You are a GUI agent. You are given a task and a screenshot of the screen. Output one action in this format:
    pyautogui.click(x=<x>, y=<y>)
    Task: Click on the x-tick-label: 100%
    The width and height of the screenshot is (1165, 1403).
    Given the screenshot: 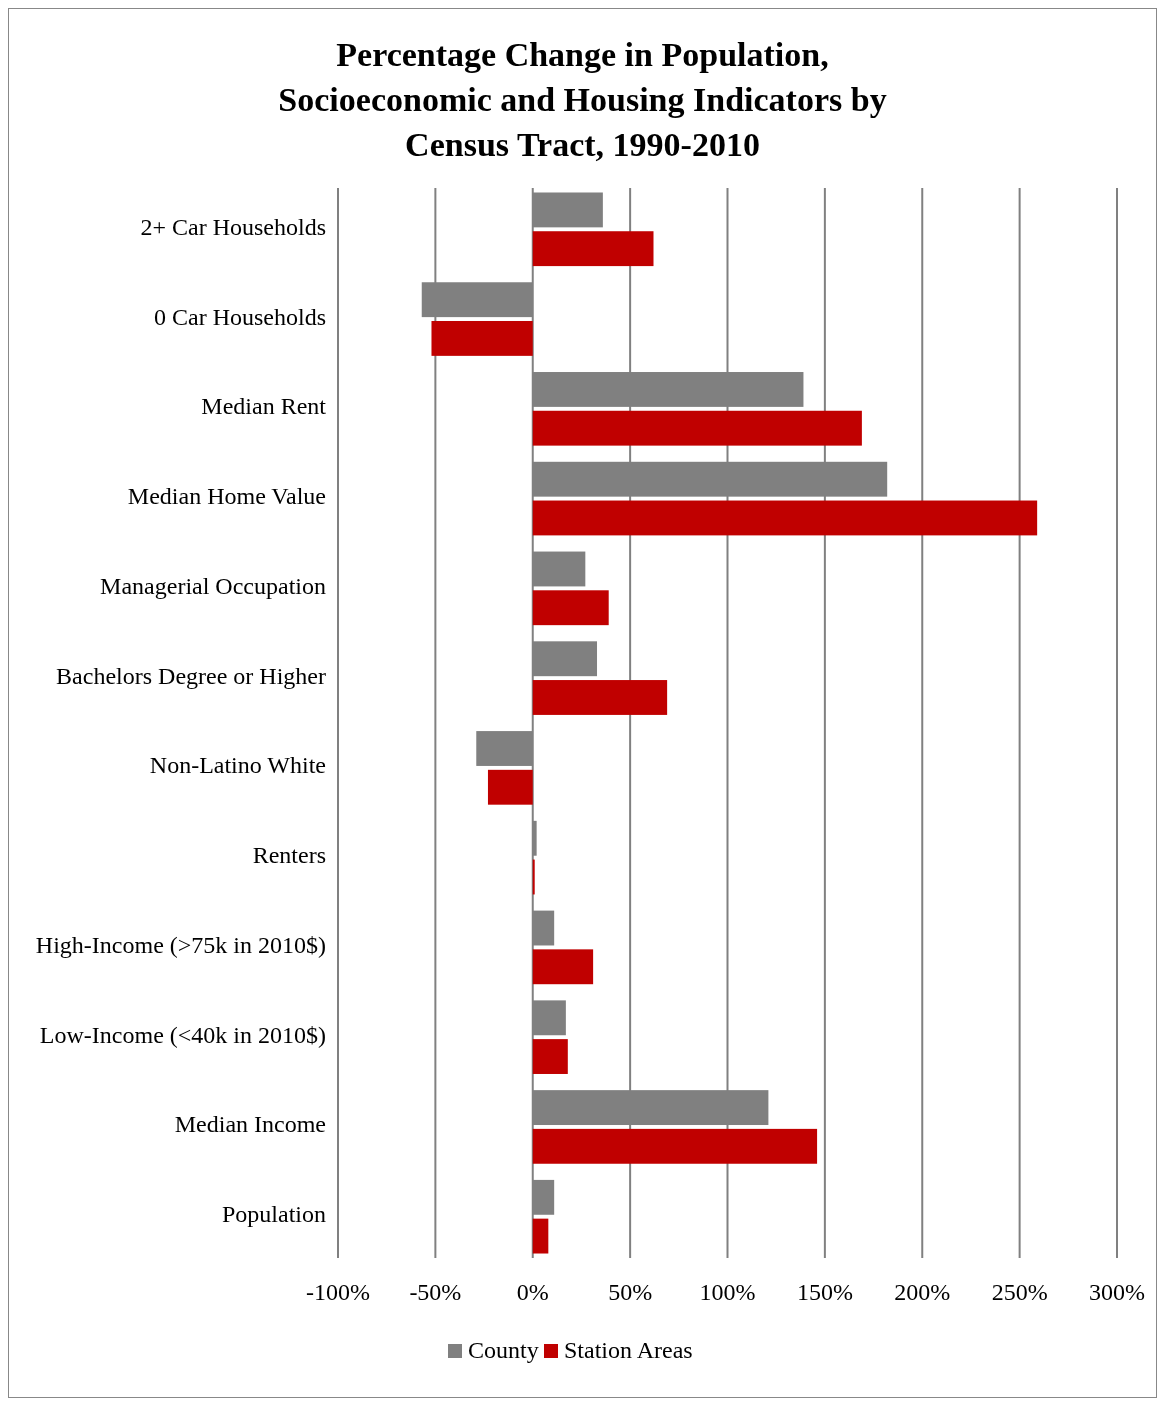 What is the action you would take?
    pyautogui.click(x=727, y=1292)
    